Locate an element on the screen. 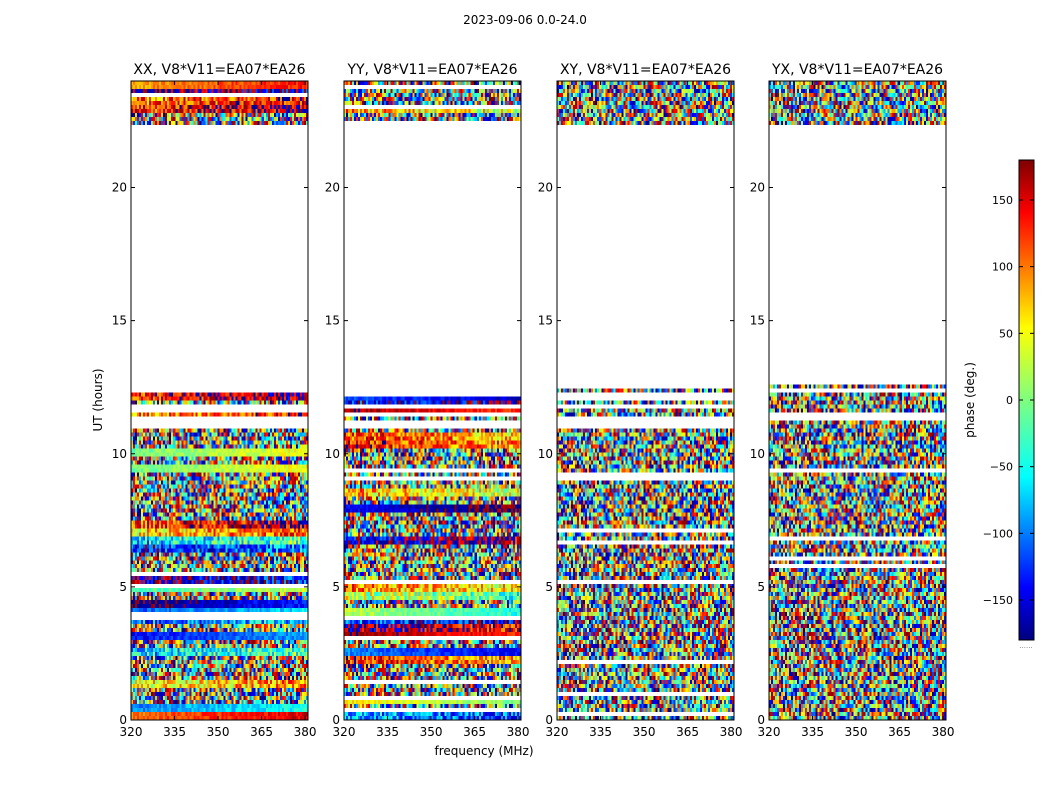 The height and width of the screenshot is (800, 1050). phase-heatmap-yy is located at coordinates (432, 400).